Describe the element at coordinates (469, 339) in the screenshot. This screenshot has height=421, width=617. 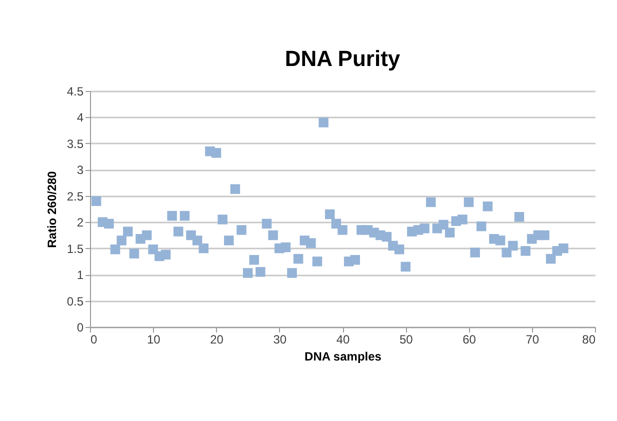
I see `x-tick-label: 60` at that location.